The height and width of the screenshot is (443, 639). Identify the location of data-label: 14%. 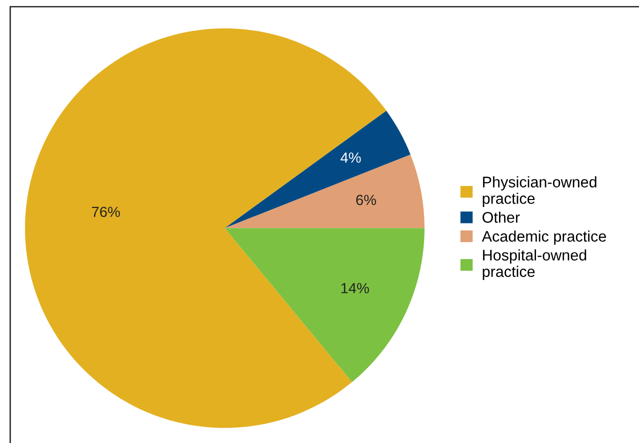
(355, 288).